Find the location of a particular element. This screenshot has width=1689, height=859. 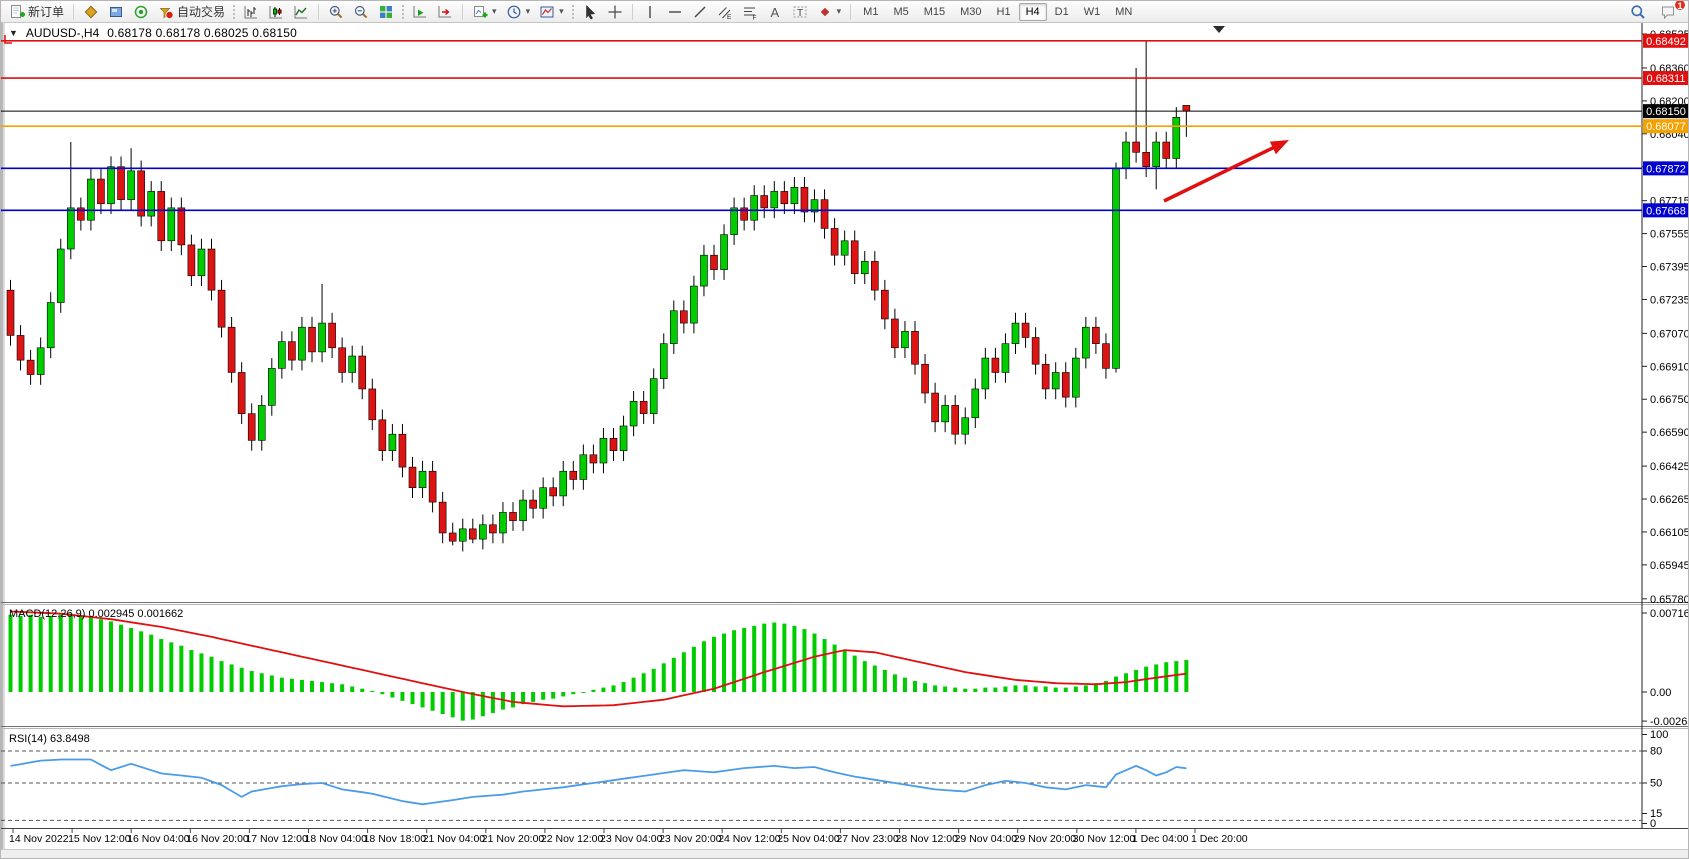

bar-chart-button is located at coordinates (251, 12).